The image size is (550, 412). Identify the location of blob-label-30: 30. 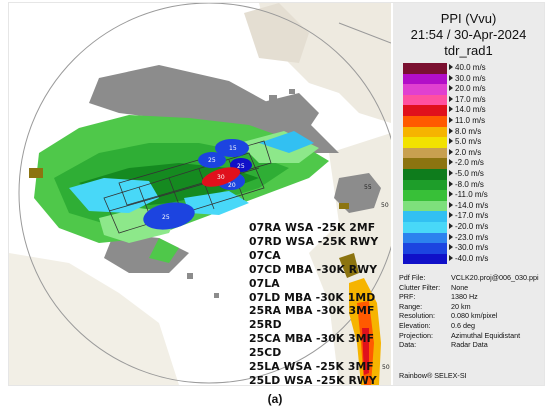
(221, 177).